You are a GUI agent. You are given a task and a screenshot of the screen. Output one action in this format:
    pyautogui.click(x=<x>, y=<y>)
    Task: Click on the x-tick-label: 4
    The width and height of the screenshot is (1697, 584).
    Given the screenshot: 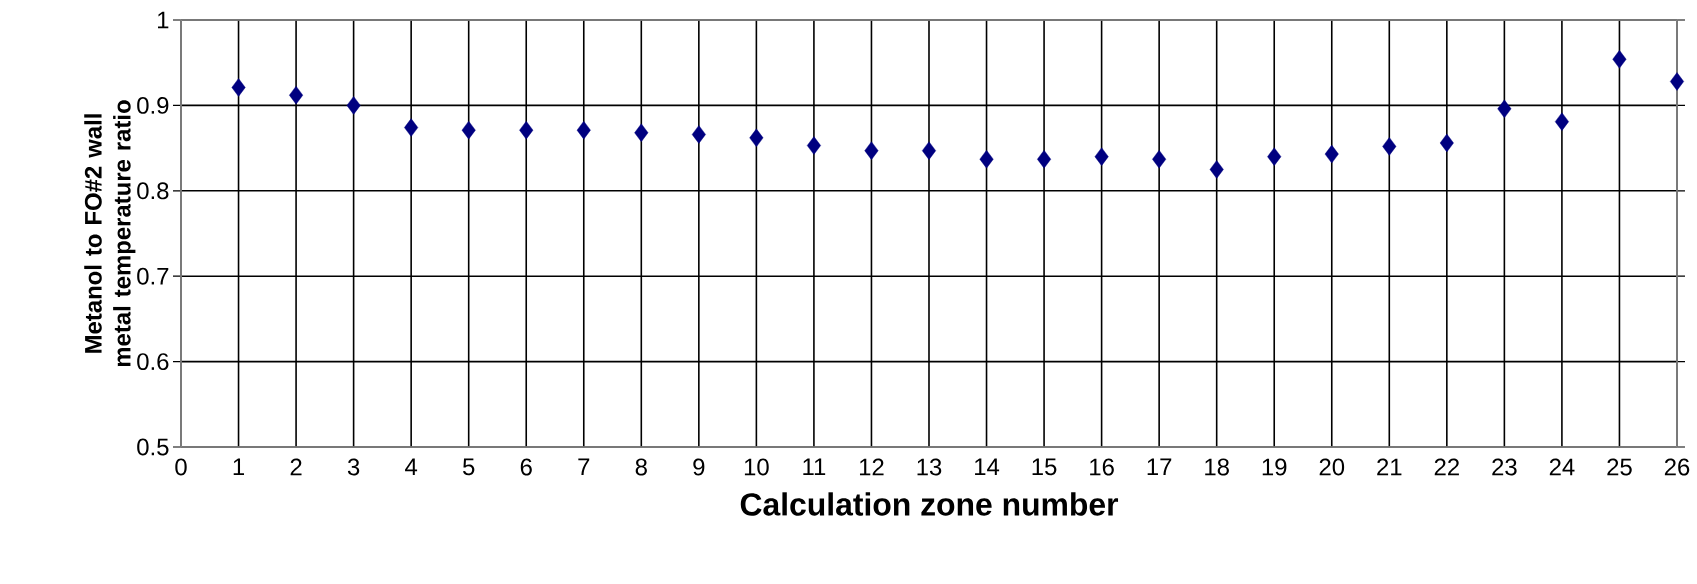 What is the action you would take?
    pyautogui.click(x=411, y=466)
    